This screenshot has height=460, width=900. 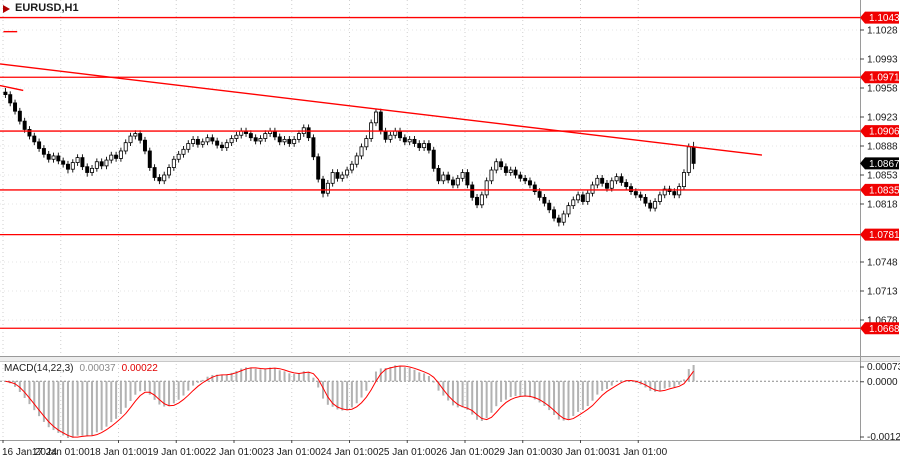 I want to click on x-axis-tick-label: 29 Jan 01:00, so click(x=523, y=452).